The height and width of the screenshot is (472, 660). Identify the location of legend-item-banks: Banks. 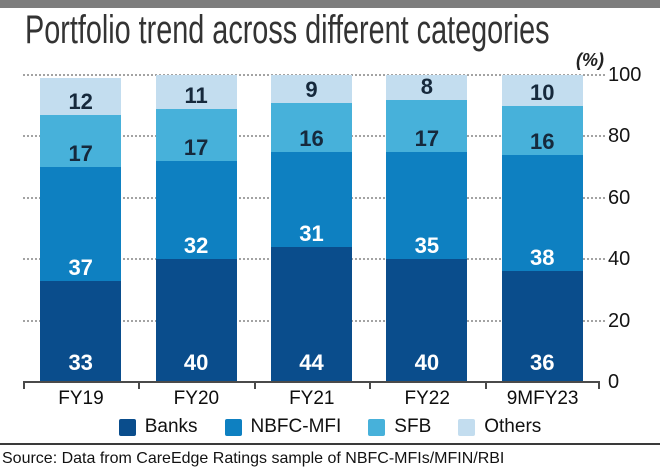
(158, 427).